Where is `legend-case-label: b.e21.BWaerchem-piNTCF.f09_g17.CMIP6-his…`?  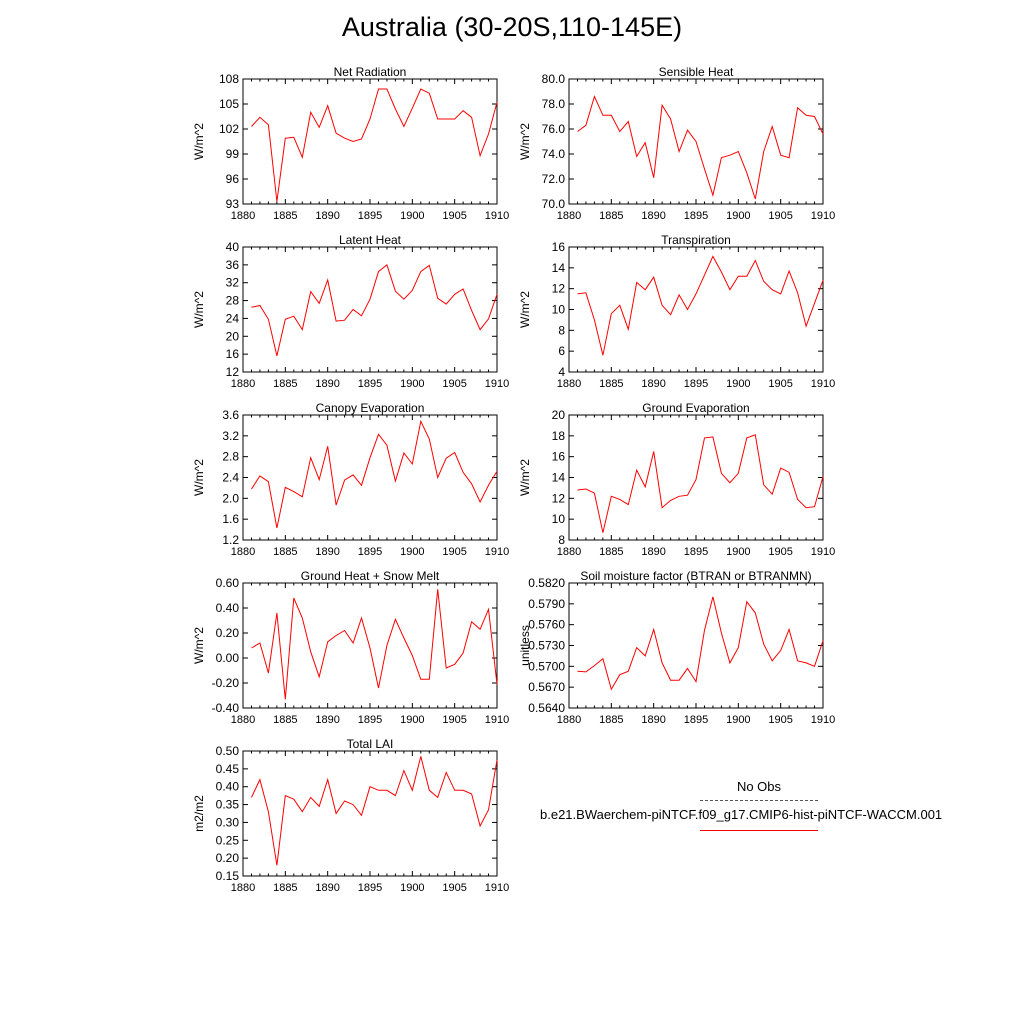
legend-case-label: b.e21.BWaerchem-piNTCF.f09_g17.CMIP6-his… is located at coordinates (741, 814).